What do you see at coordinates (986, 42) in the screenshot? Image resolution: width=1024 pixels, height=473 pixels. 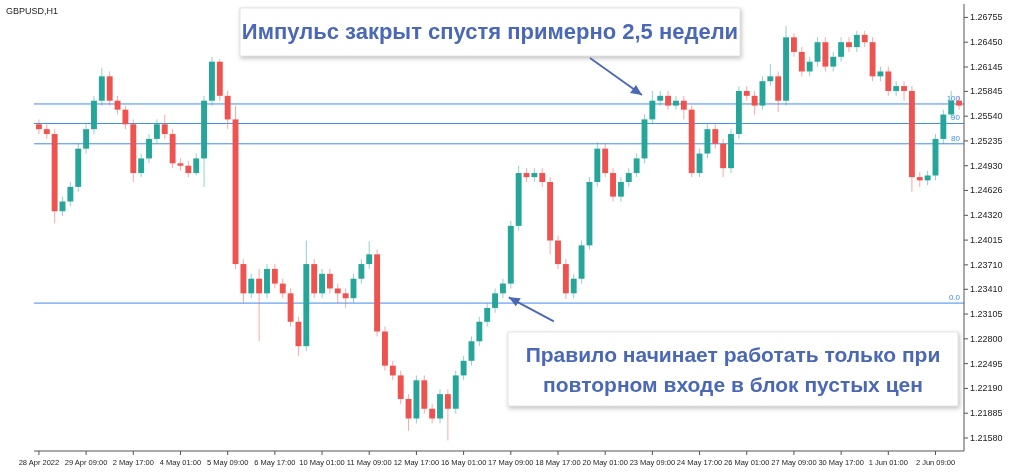 I see `y-tick-label: 1.26450` at bounding box center [986, 42].